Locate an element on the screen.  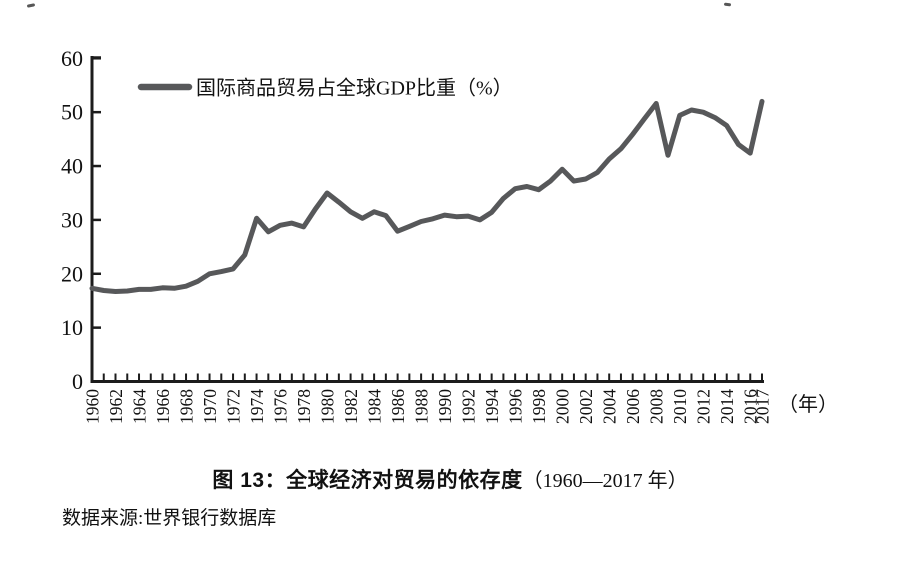
x-tick-label: 2010 is located at coordinates (680, 406).